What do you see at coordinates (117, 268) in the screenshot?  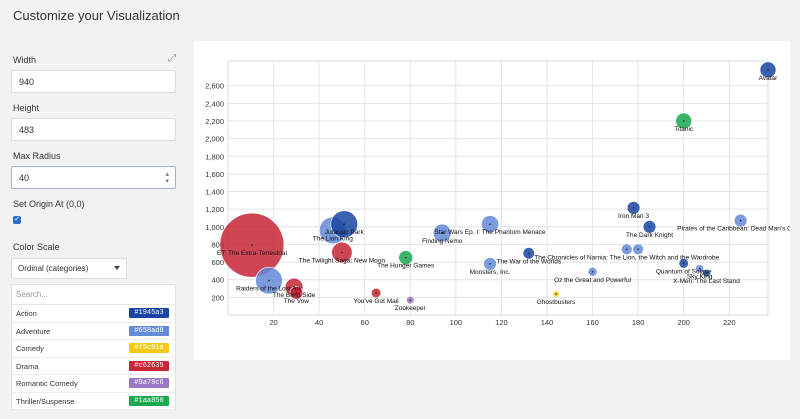 I see `chevron-down-icon` at bounding box center [117, 268].